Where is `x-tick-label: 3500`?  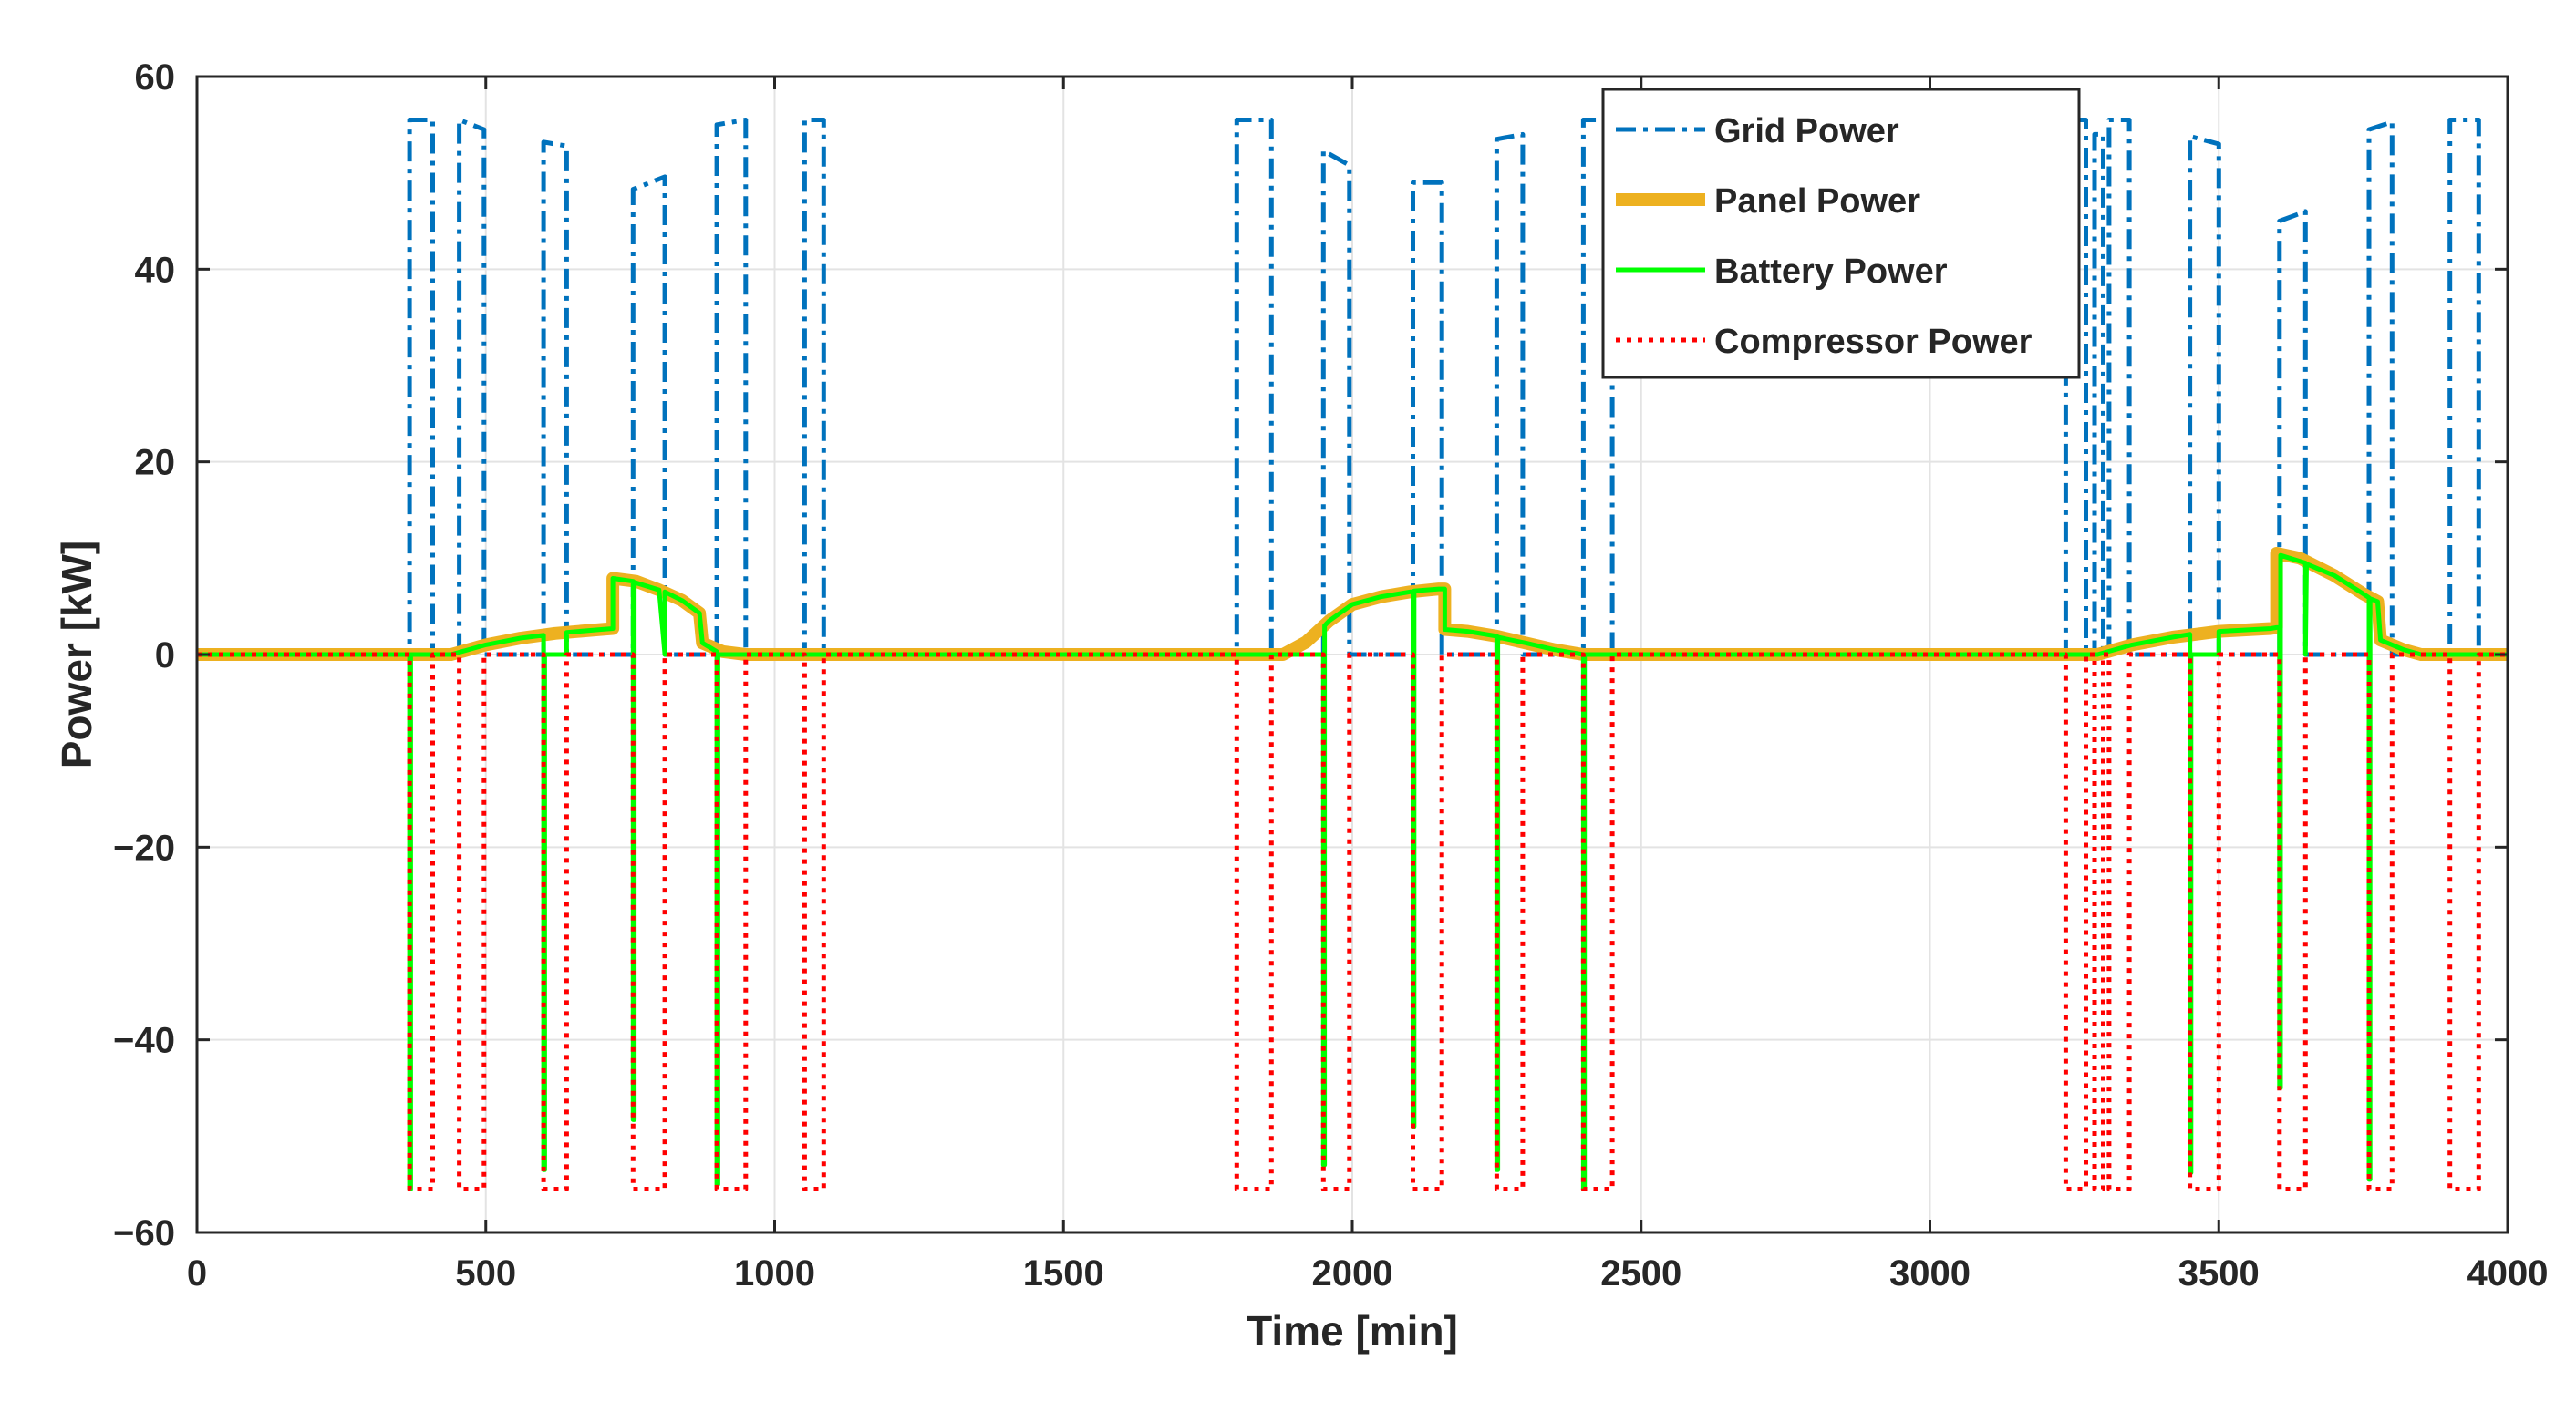
x-tick-label: 3500 is located at coordinates (2219, 1273).